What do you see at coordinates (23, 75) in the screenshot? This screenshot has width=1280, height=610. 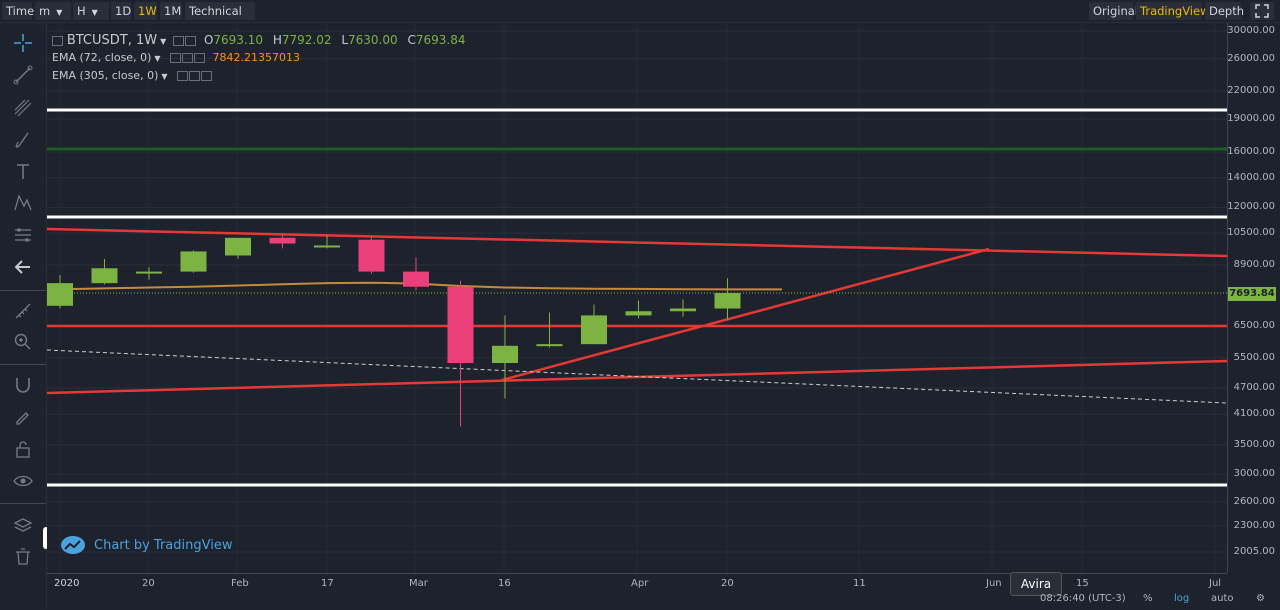 I see `trend-line-icon` at bounding box center [23, 75].